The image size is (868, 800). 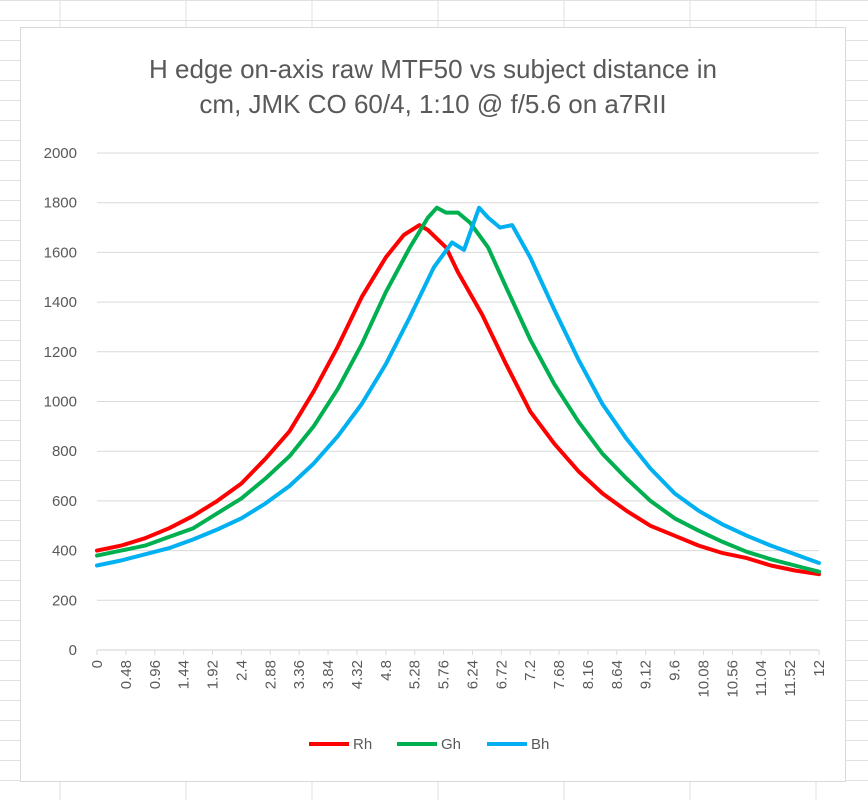 I want to click on x-tick-label: 9.6, so click(x=675, y=670).